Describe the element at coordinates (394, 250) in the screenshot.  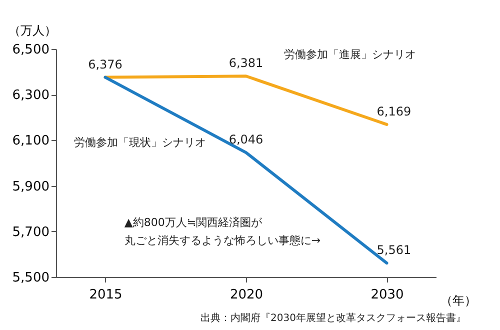
I see `data-label: 5,561` at that location.